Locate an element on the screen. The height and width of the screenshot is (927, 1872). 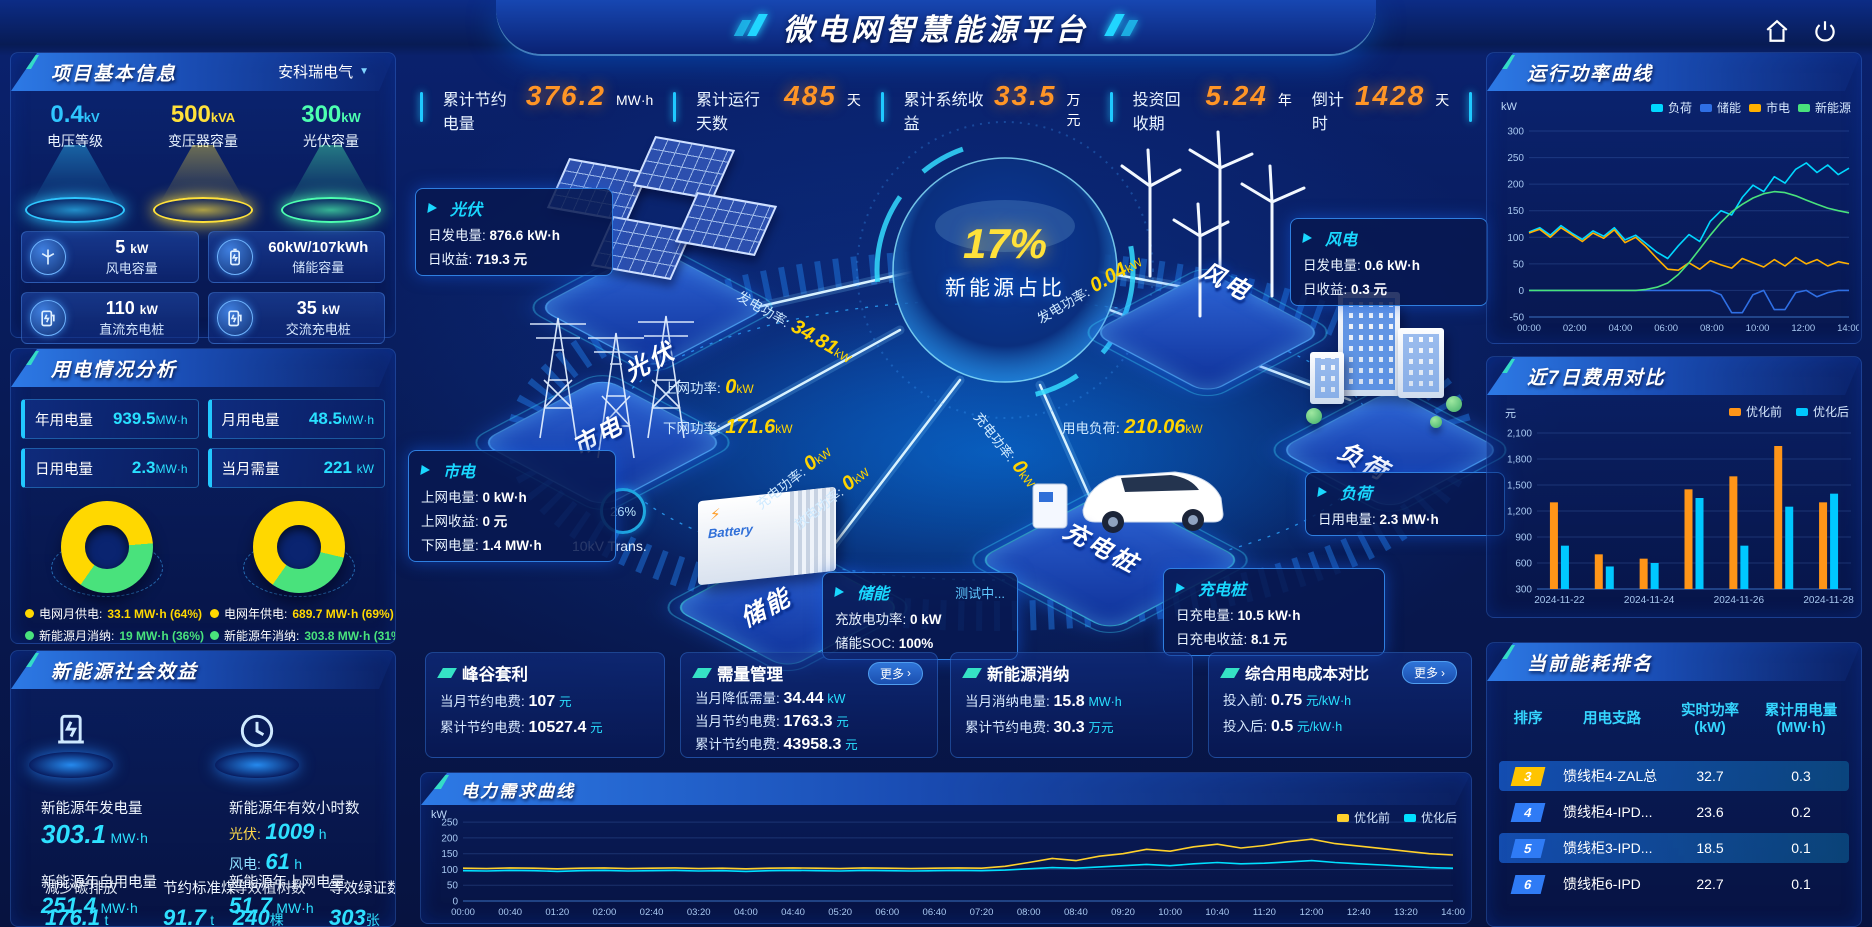
self-use-label: 新能源年自用电量 is located at coordinates (99, 883).